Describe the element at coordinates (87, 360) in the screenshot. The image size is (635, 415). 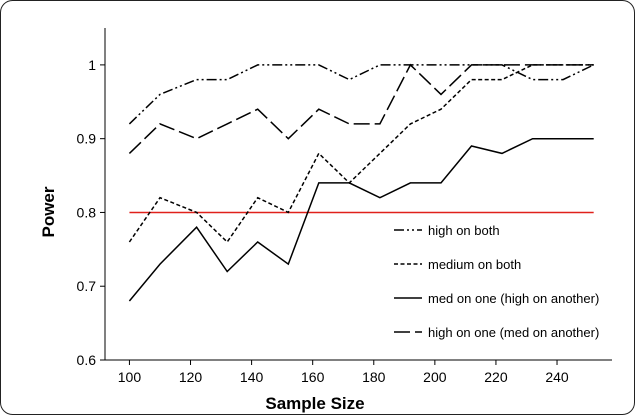
I see `y-tick-label: 0.6` at that location.